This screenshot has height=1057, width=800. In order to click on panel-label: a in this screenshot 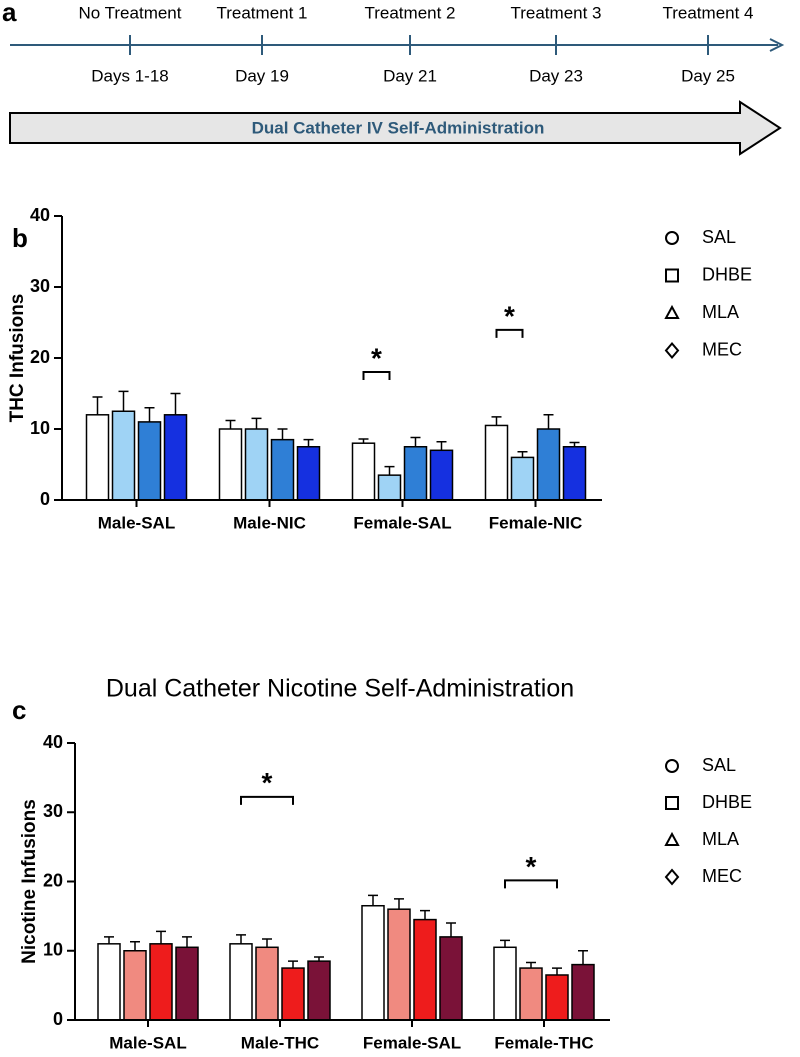, I will do `click(9, 13)`.